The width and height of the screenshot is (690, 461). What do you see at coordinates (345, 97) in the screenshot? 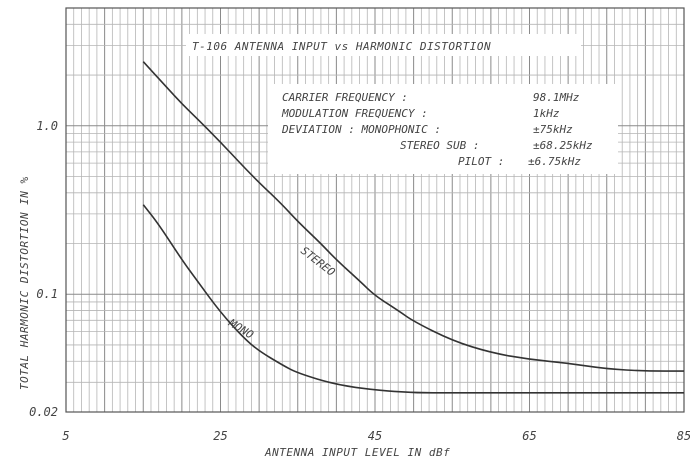
I see `carrier-label: CARRIER FREQUENCY :` at bounding box center [345, 97].